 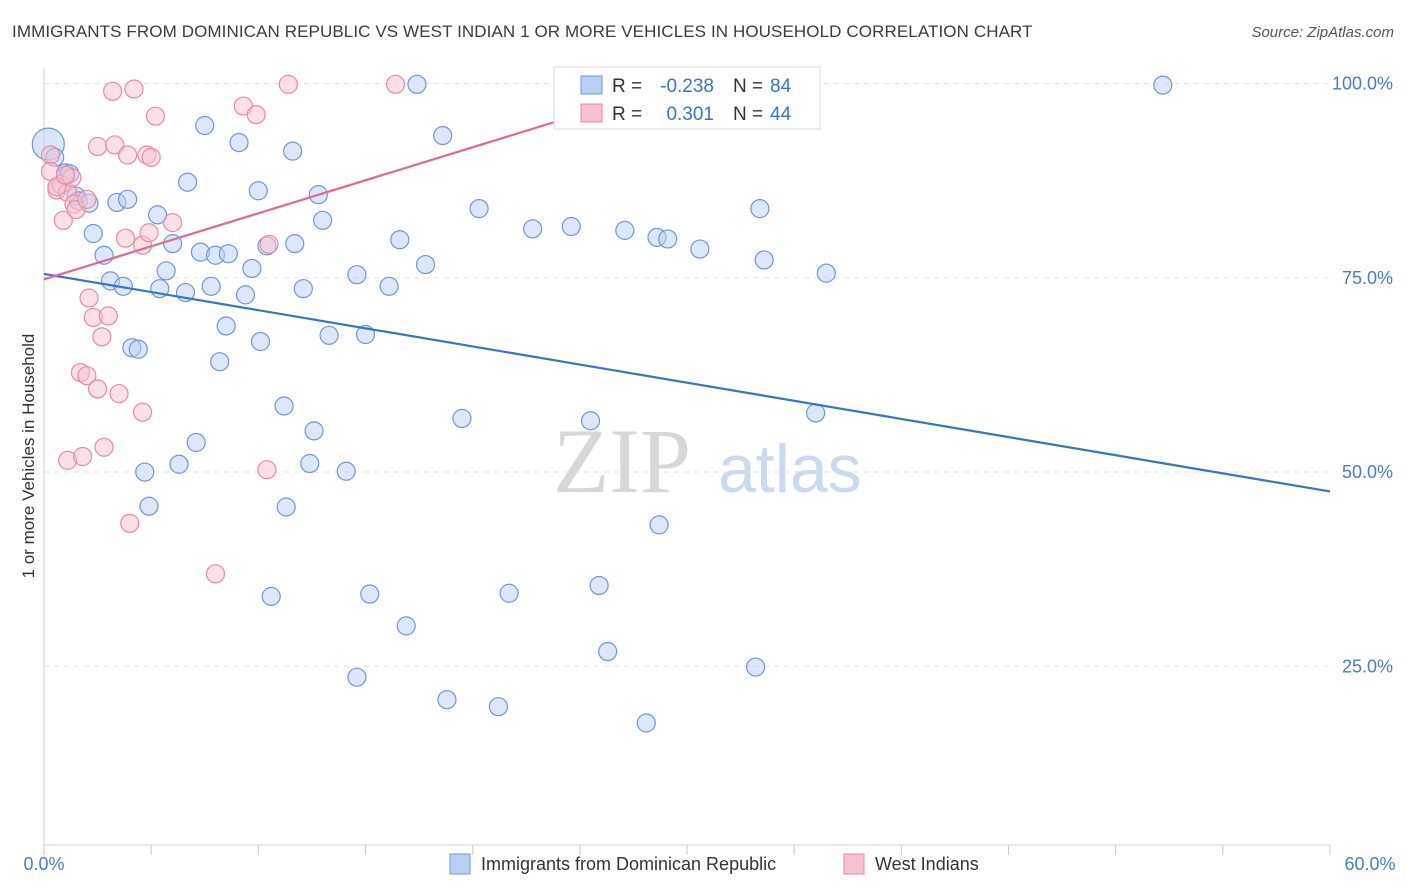 I want to click on watermark-zip: ZIP, so click(x=622, y=461).